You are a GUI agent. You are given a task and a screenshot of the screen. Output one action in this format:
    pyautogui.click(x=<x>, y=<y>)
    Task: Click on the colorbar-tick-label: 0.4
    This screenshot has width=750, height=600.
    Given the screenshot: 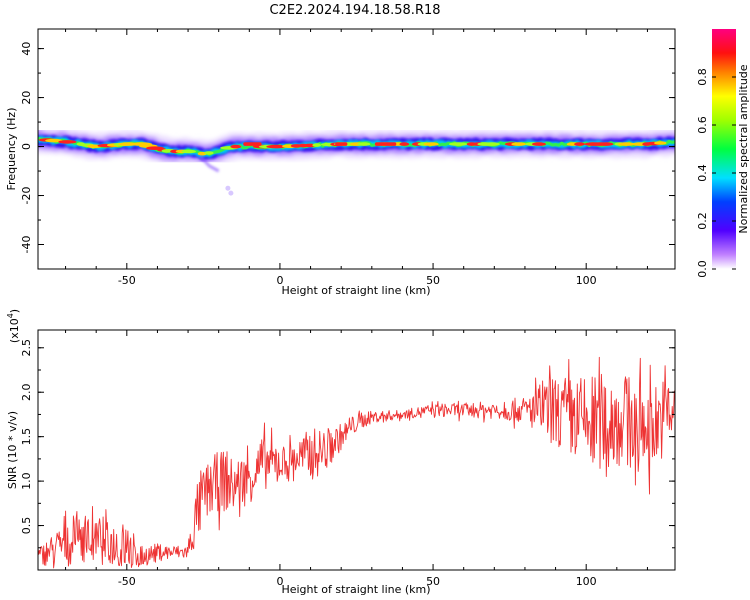 What is the action you would take?
    pyautogui.click(x=702, y=173)
    